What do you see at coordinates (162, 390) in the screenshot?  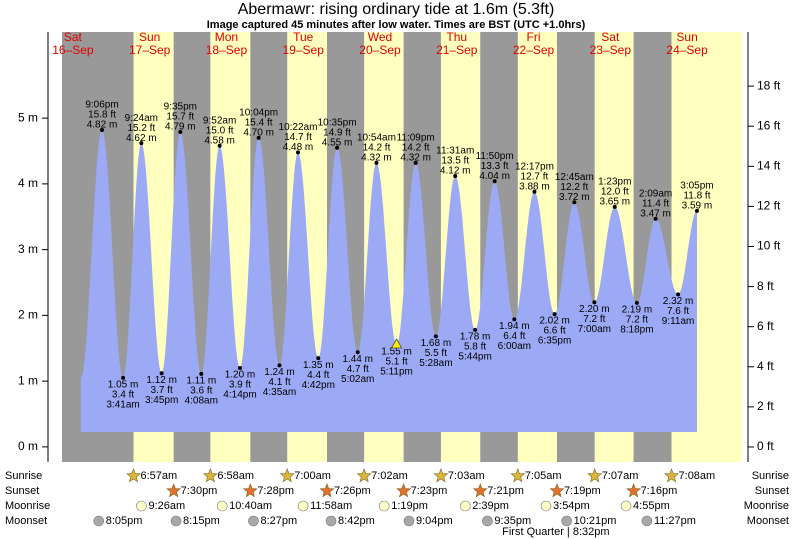 I see `low-tide-label: 3.7 ft` at bounding box center [162, 390].